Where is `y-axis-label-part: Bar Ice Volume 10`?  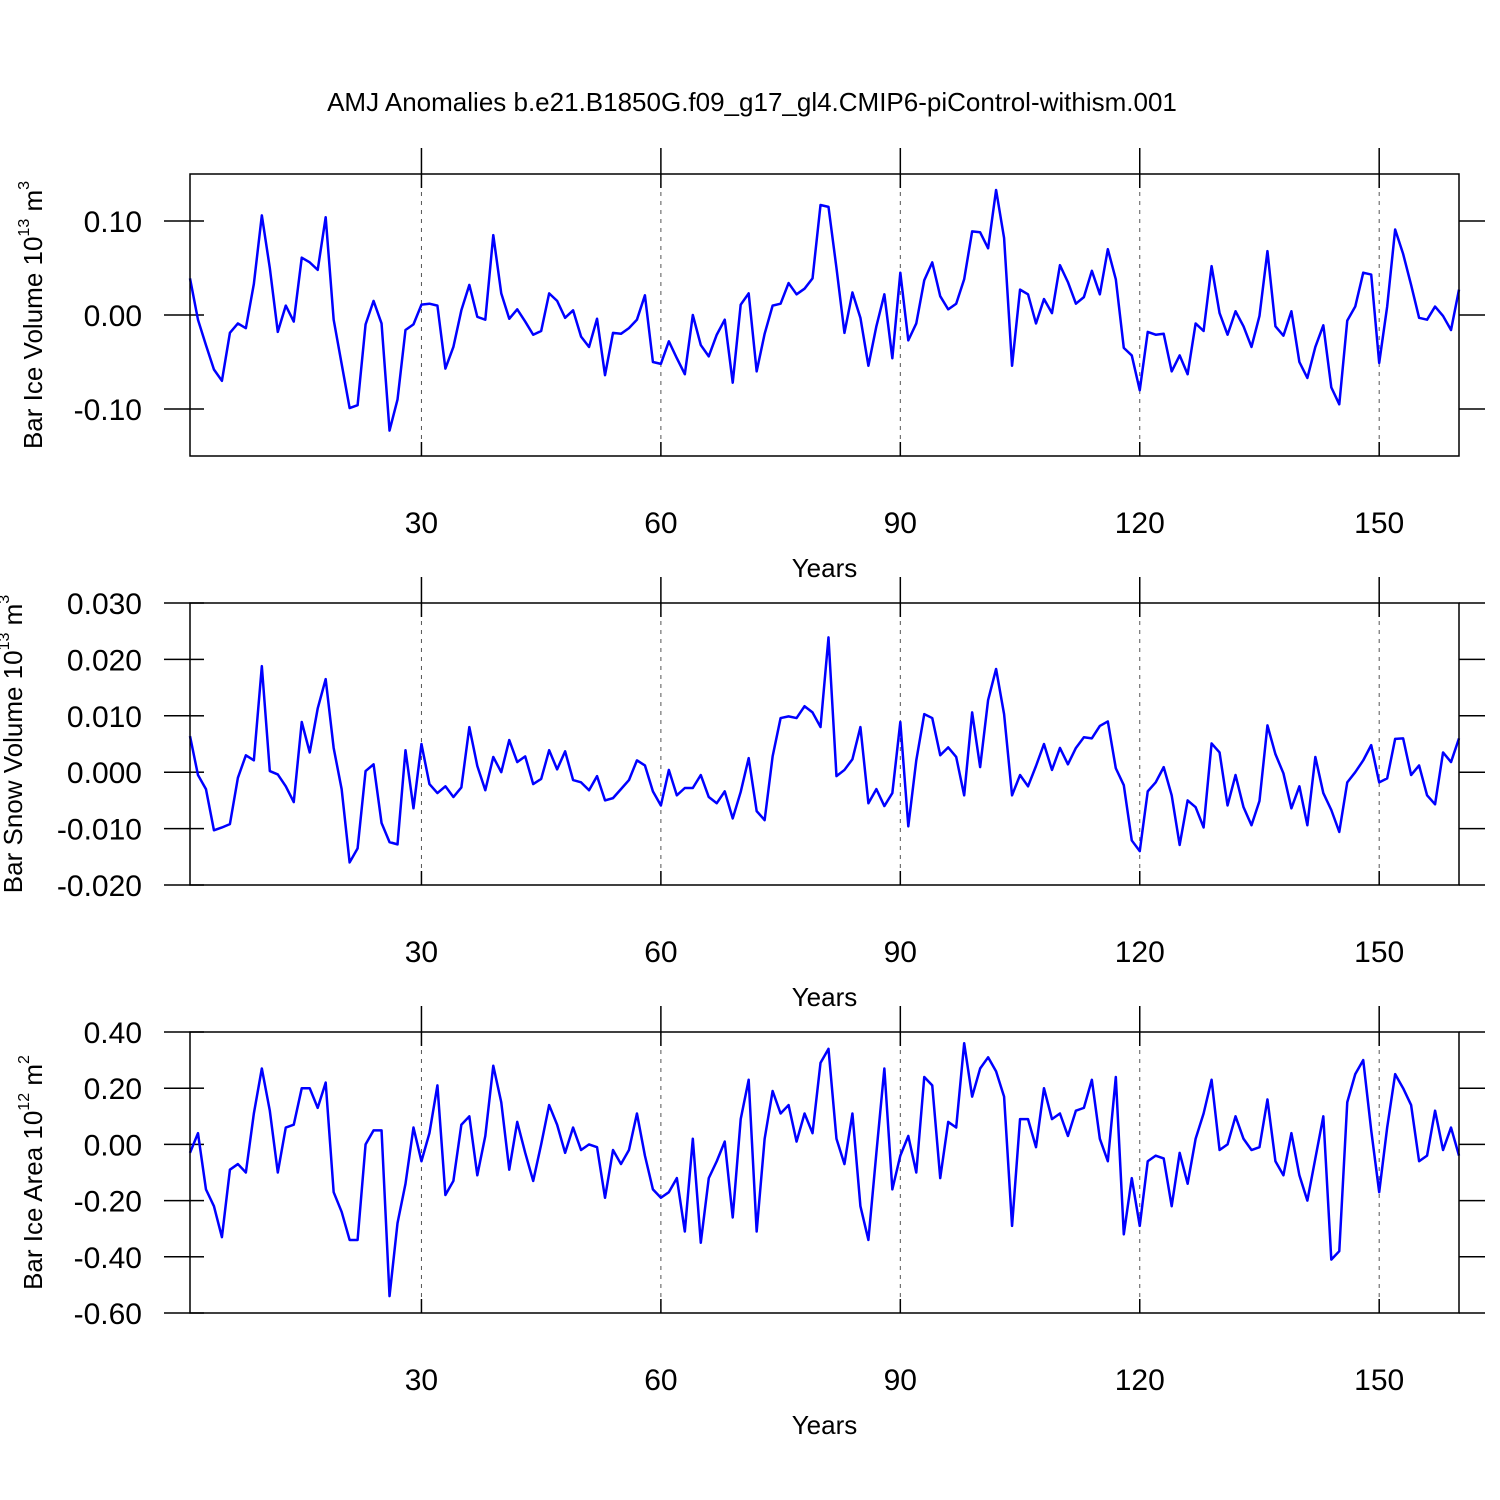 y-axis-label-part: Bar Ice Volume 10 is located at coordinates (33, 343).